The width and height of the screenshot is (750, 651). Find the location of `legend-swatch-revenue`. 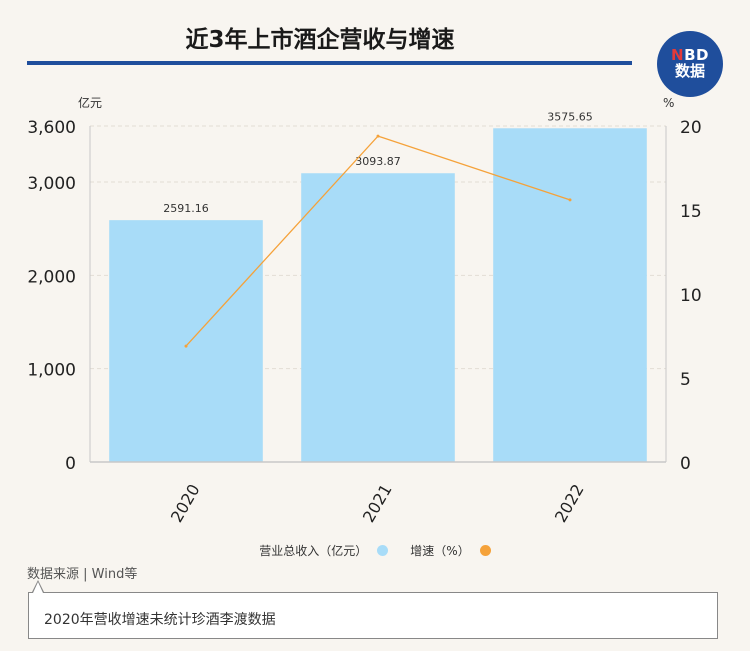

legend-swatch-revenue is located at coordinates (383, 550).